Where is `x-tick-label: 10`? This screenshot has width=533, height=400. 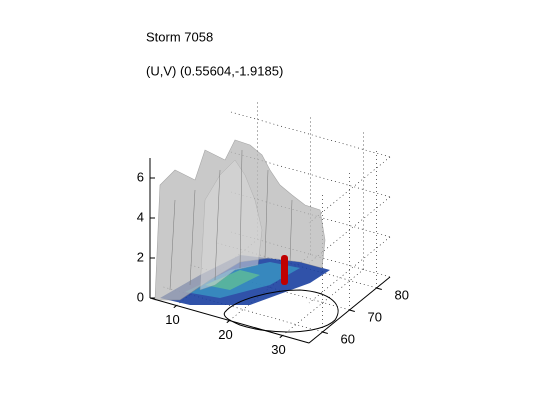 x-tick-label: 10 is located at coordinates (172, 319).